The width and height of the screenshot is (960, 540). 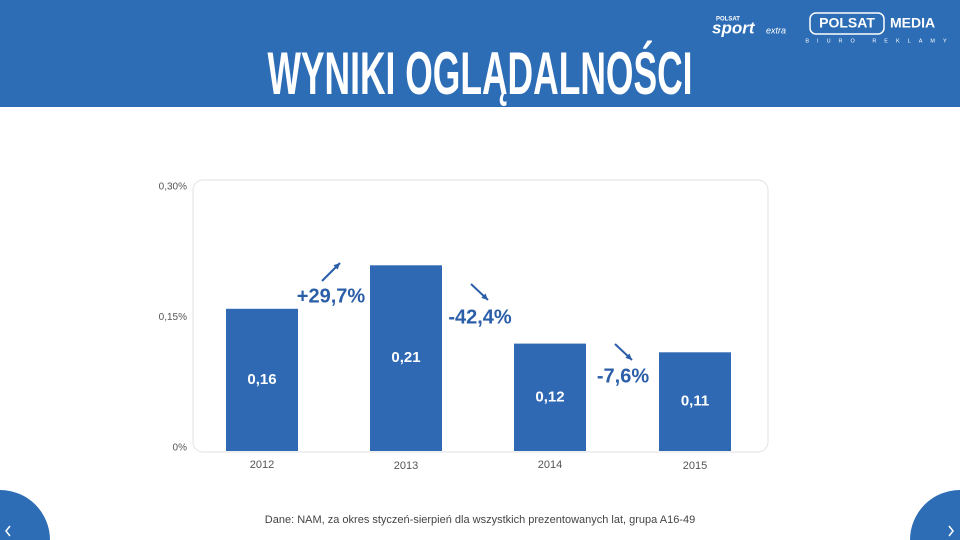 What do you see at coordinates (173, 317) in the screenshot?
I see `y-tick-label: 0,15%` at bounding box center [173, 317].